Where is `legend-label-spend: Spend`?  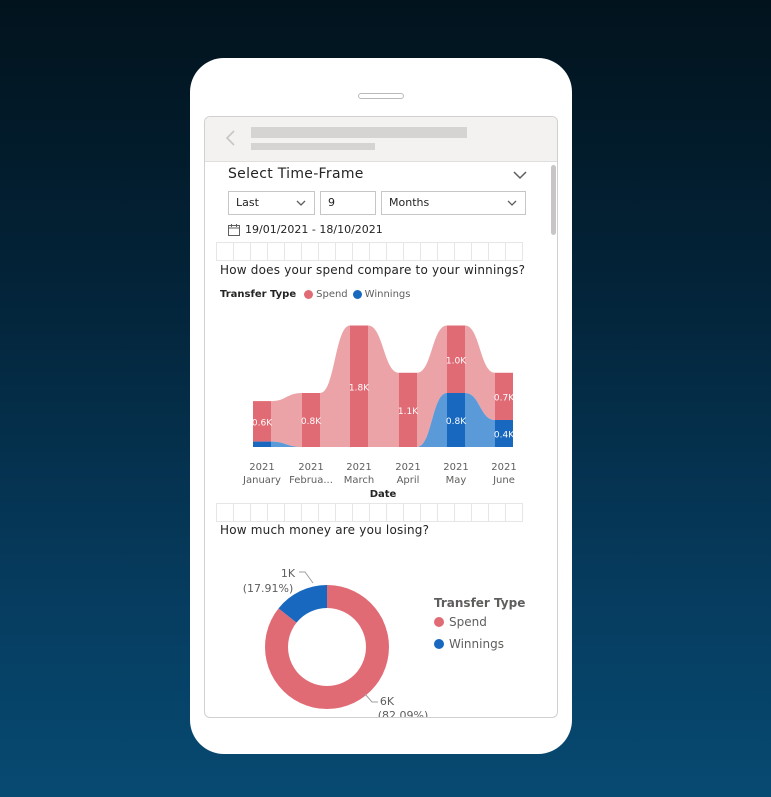
legend-label-spend: Spend is located at coordinates (332, 294).